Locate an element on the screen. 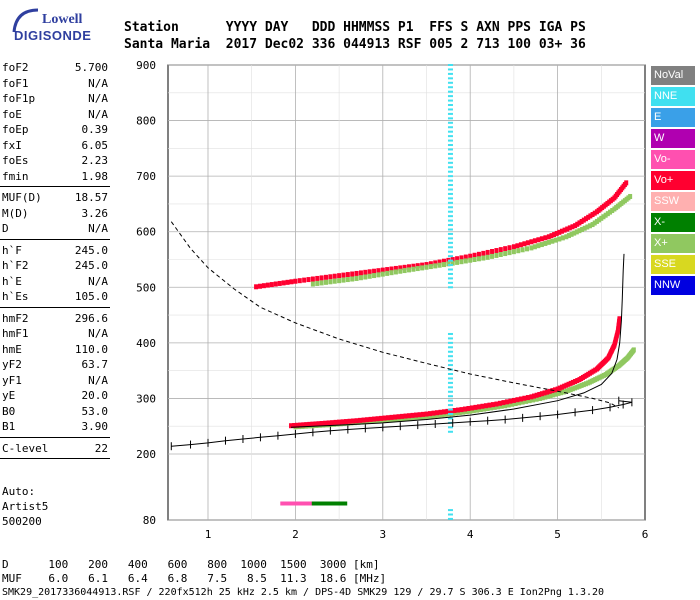  y-tick-label: 400 is located at coordinates (146, 343).